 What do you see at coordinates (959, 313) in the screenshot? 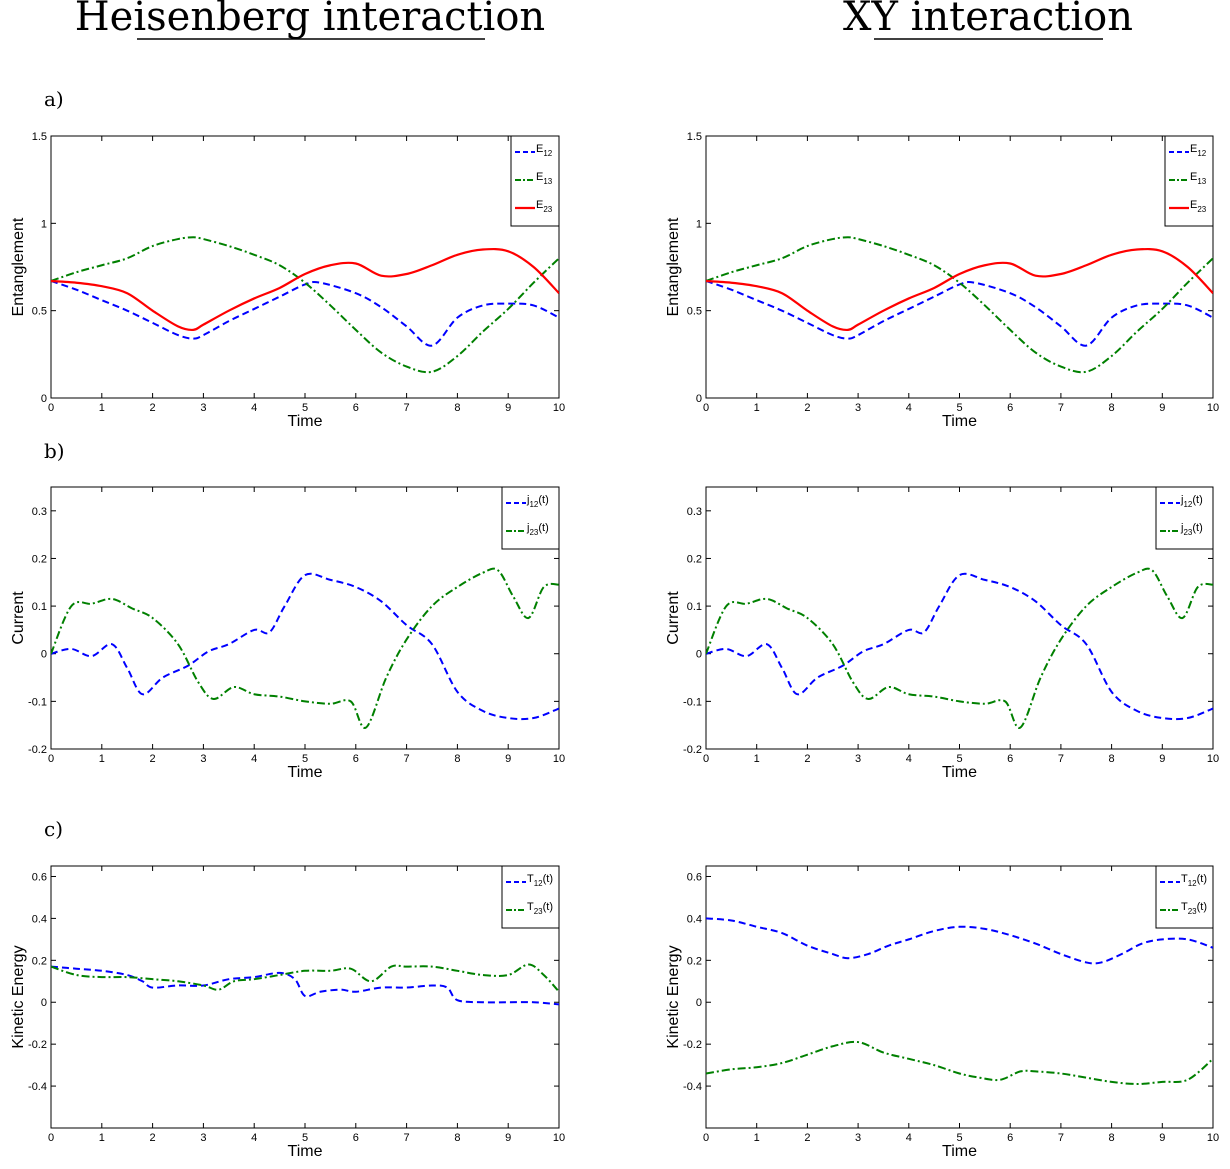
I see `series-line-E12` at bounding box center [959, 313].